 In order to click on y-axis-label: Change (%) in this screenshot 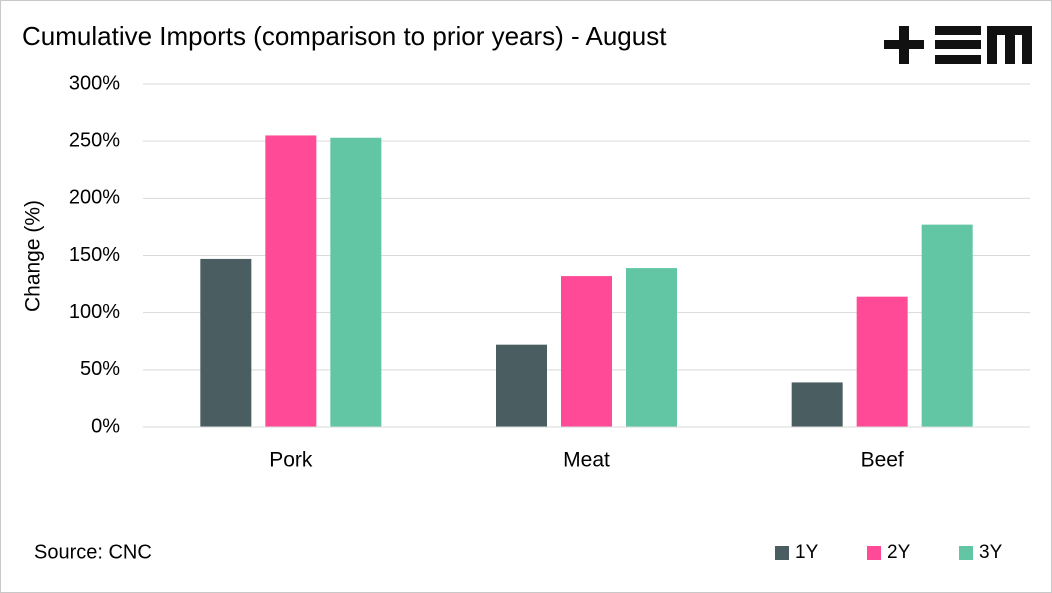, I will do `click(33, 256)`.